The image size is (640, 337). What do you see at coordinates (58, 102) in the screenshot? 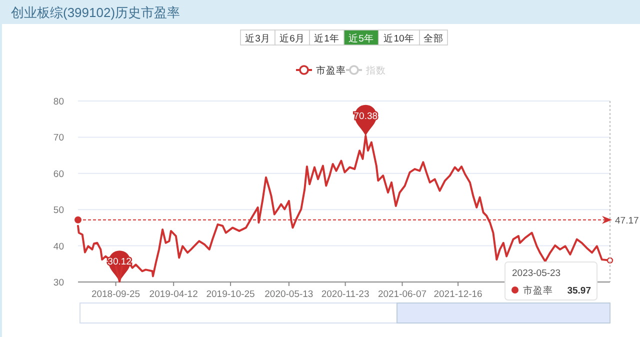
I see `y-tick-label: 80` at bounding box center [58, 102].